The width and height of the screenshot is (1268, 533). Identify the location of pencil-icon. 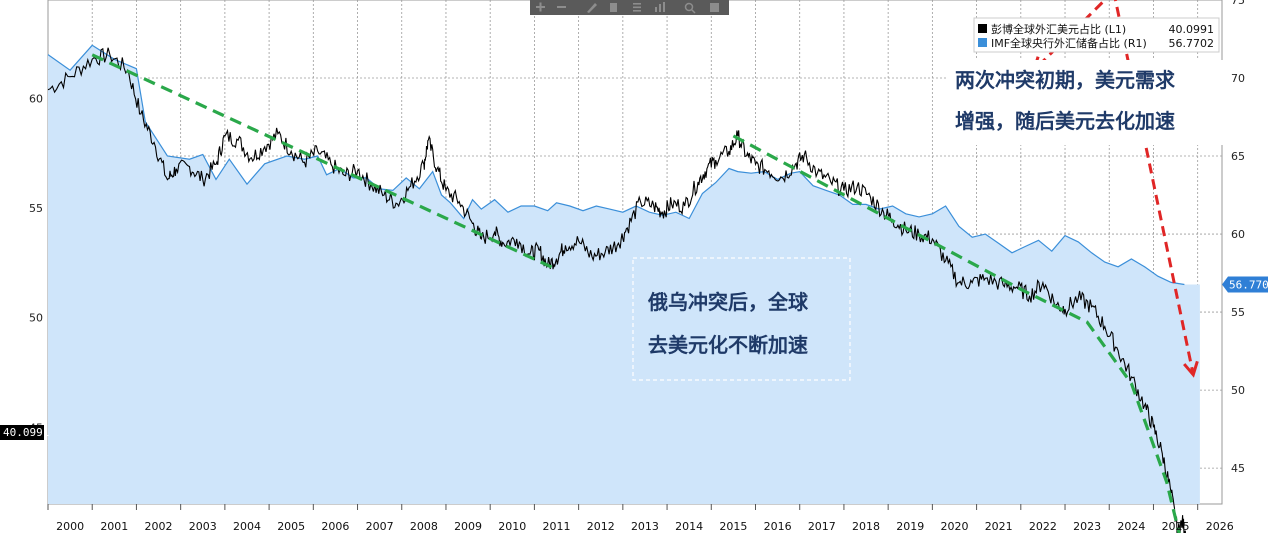
(592, 8).